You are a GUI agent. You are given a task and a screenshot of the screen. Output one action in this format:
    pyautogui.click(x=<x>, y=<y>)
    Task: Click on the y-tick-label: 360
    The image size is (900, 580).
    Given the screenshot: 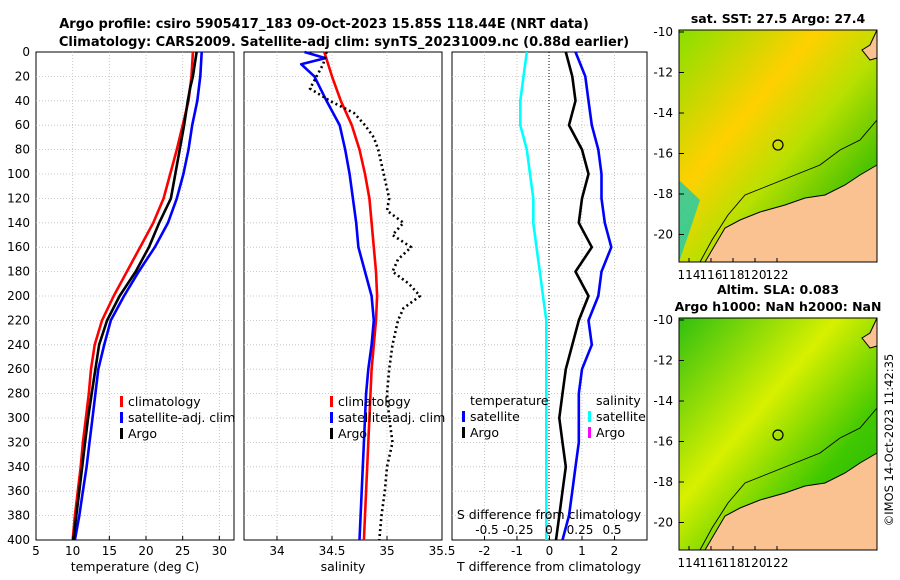 What is the action you would take?
    pyautogui.click(x=18, y=491)
    